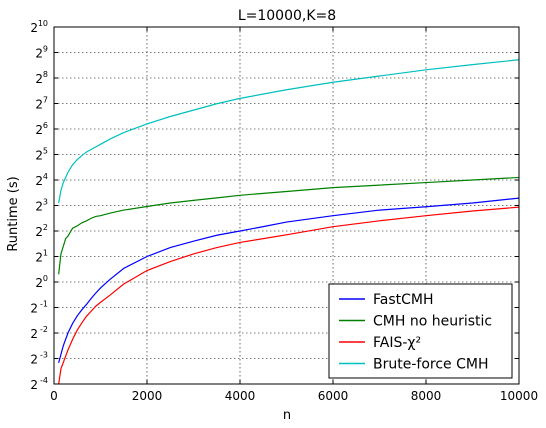 The width and height of the screenshot is (546, 428). I want to click on y-tick-exponent: 7, so click(45, 100).